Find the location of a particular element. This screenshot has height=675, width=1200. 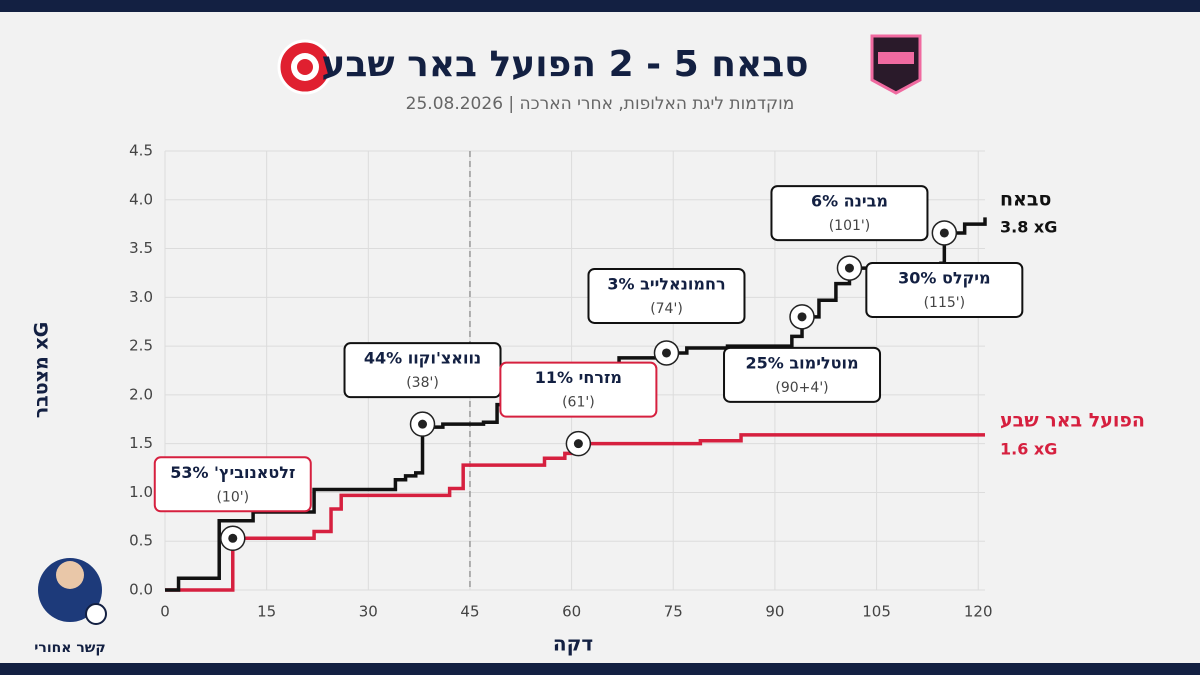

annotation-minute: (38') is located at coordinates (422, 383).